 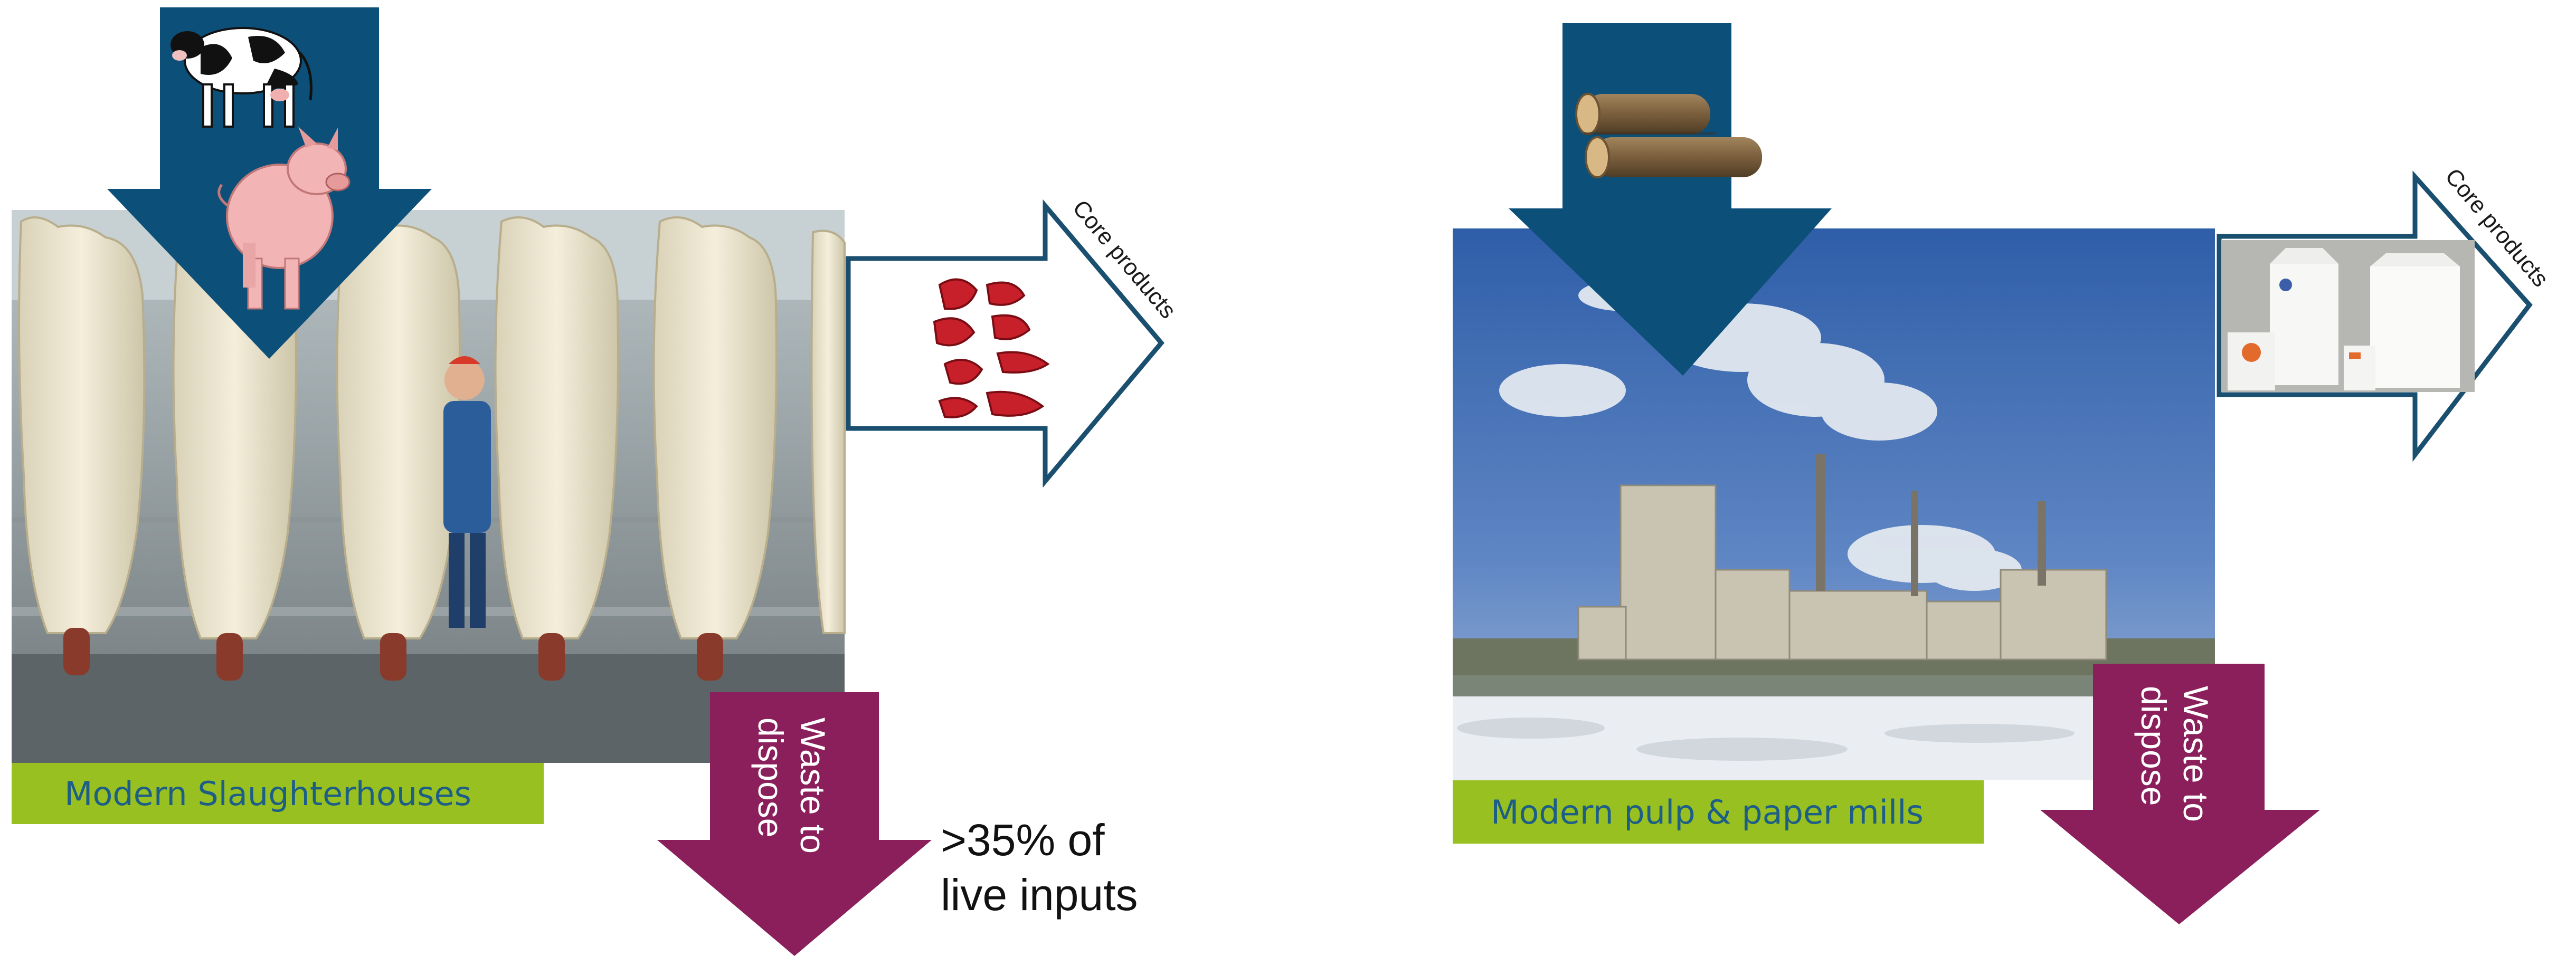 I want to click on waste-label-right: Waste to dispose, so click(x=2174, y=754).